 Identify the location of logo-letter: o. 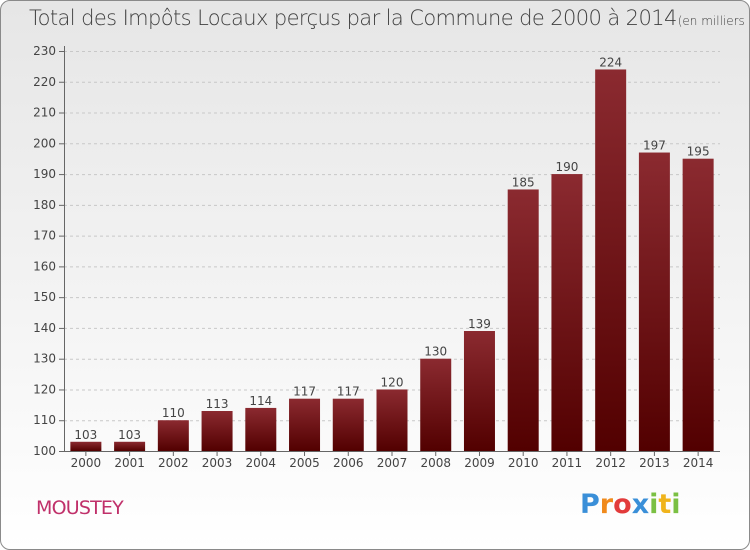
(622, 504).